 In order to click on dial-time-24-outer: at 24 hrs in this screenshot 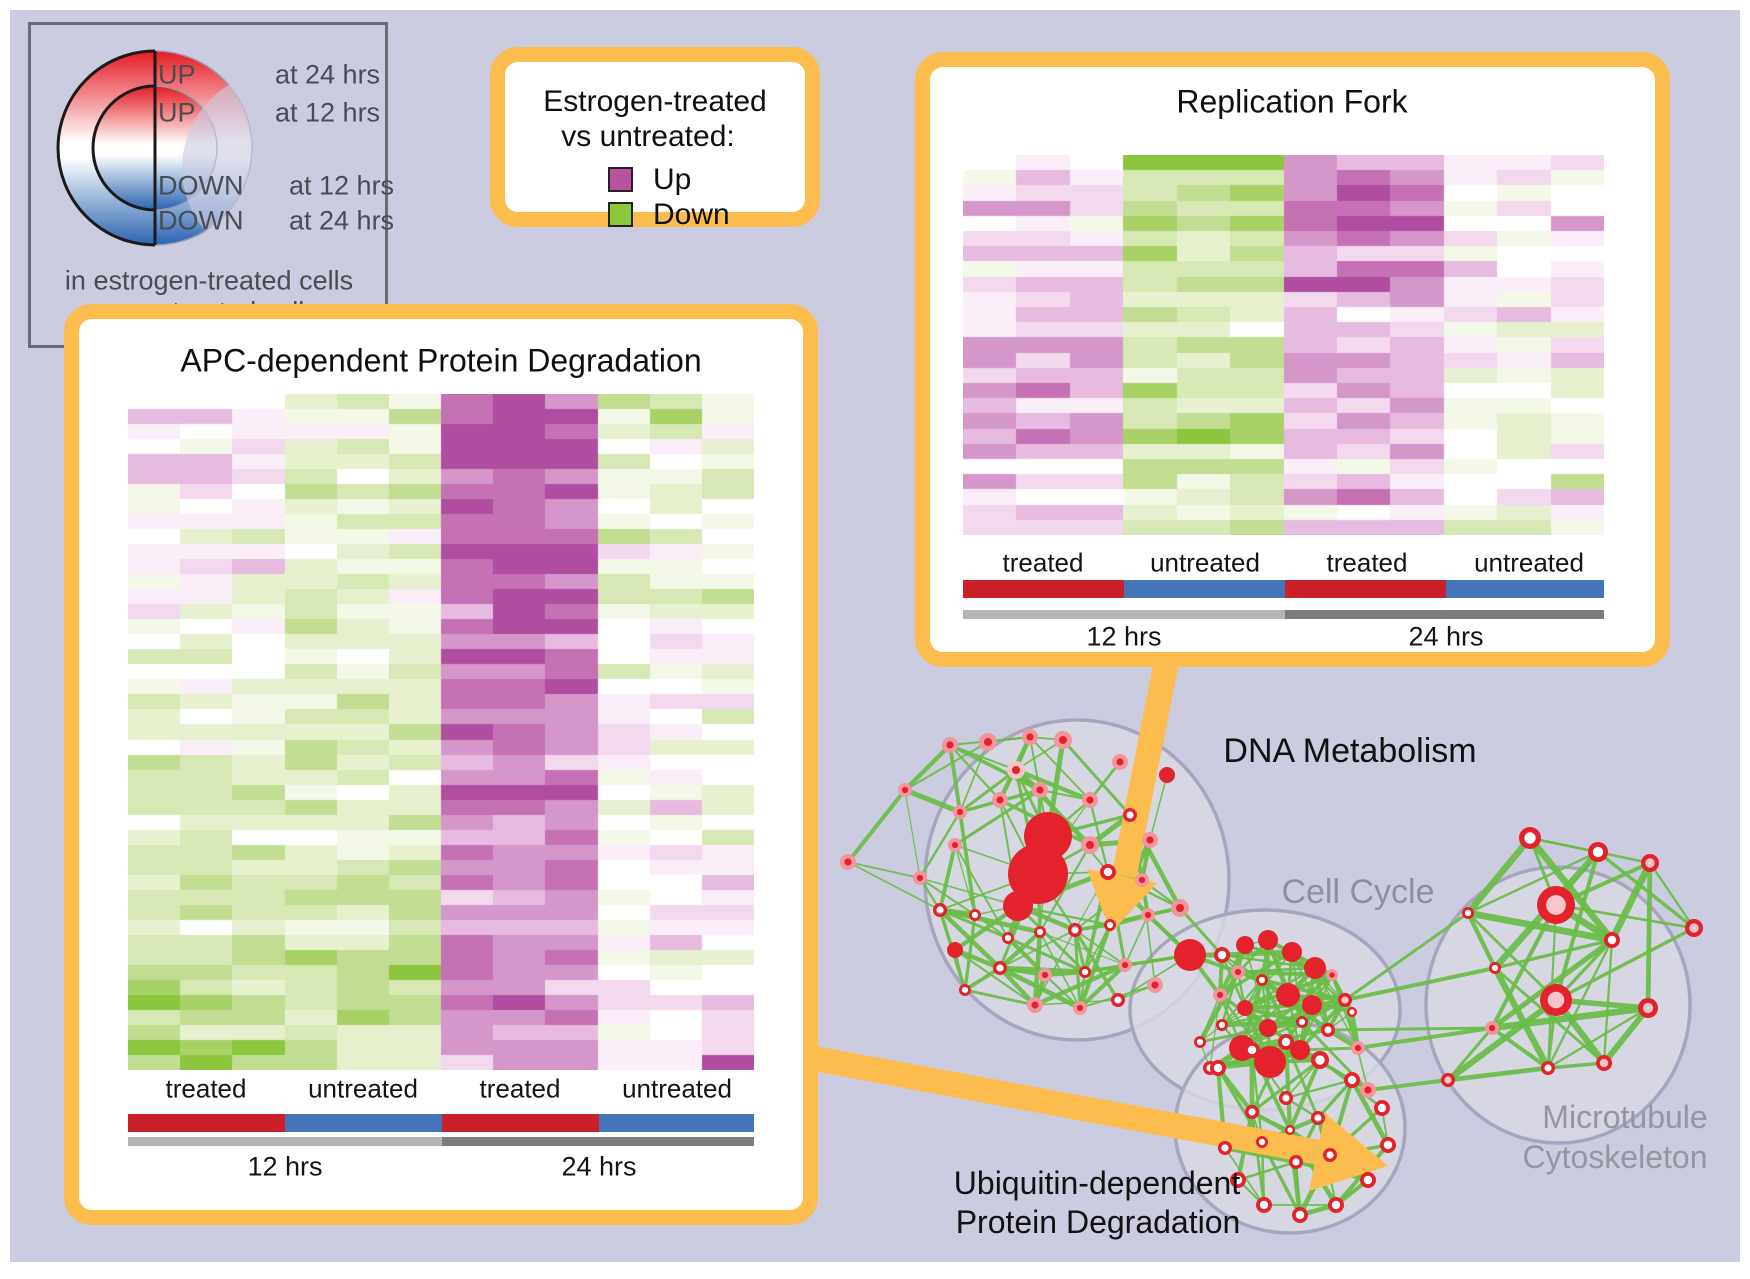, I will do `click(328, 74)`.